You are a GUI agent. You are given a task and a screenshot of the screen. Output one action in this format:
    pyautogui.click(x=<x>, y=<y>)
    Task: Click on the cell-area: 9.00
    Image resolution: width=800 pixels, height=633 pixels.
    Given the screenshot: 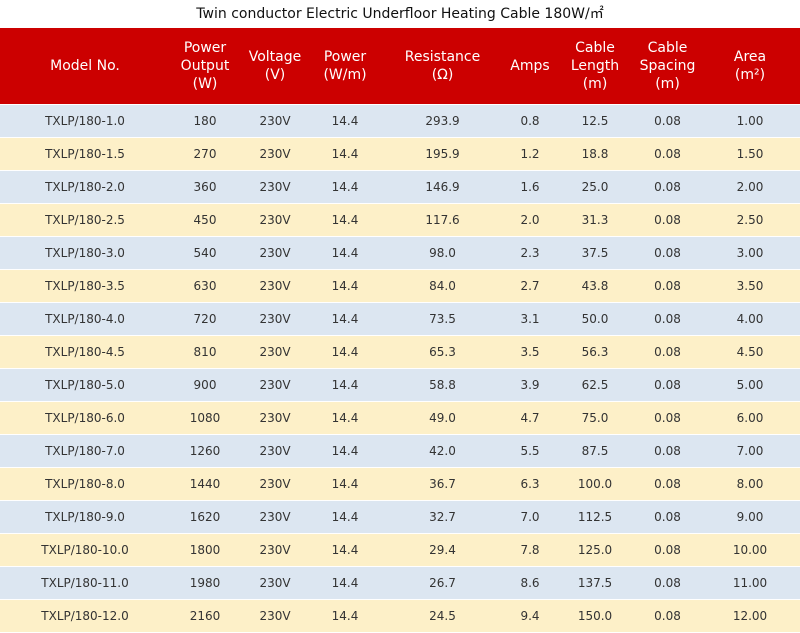 What is the action you would take?
    pyautogui.click(x=750, y=517)
    